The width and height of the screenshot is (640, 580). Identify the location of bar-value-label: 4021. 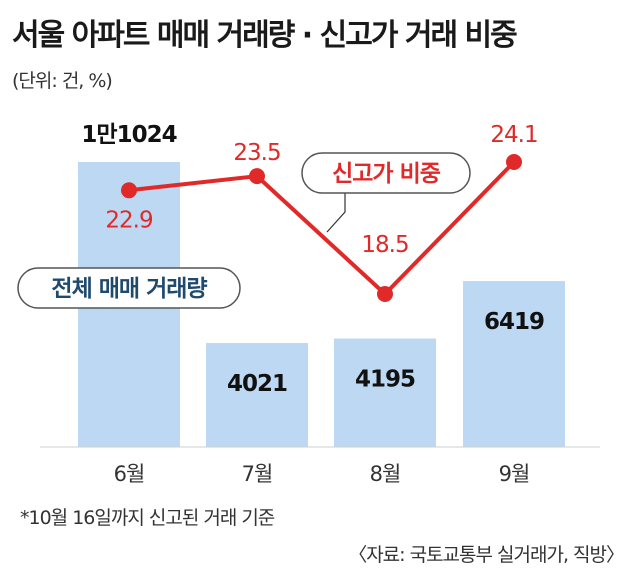
(257, 384).